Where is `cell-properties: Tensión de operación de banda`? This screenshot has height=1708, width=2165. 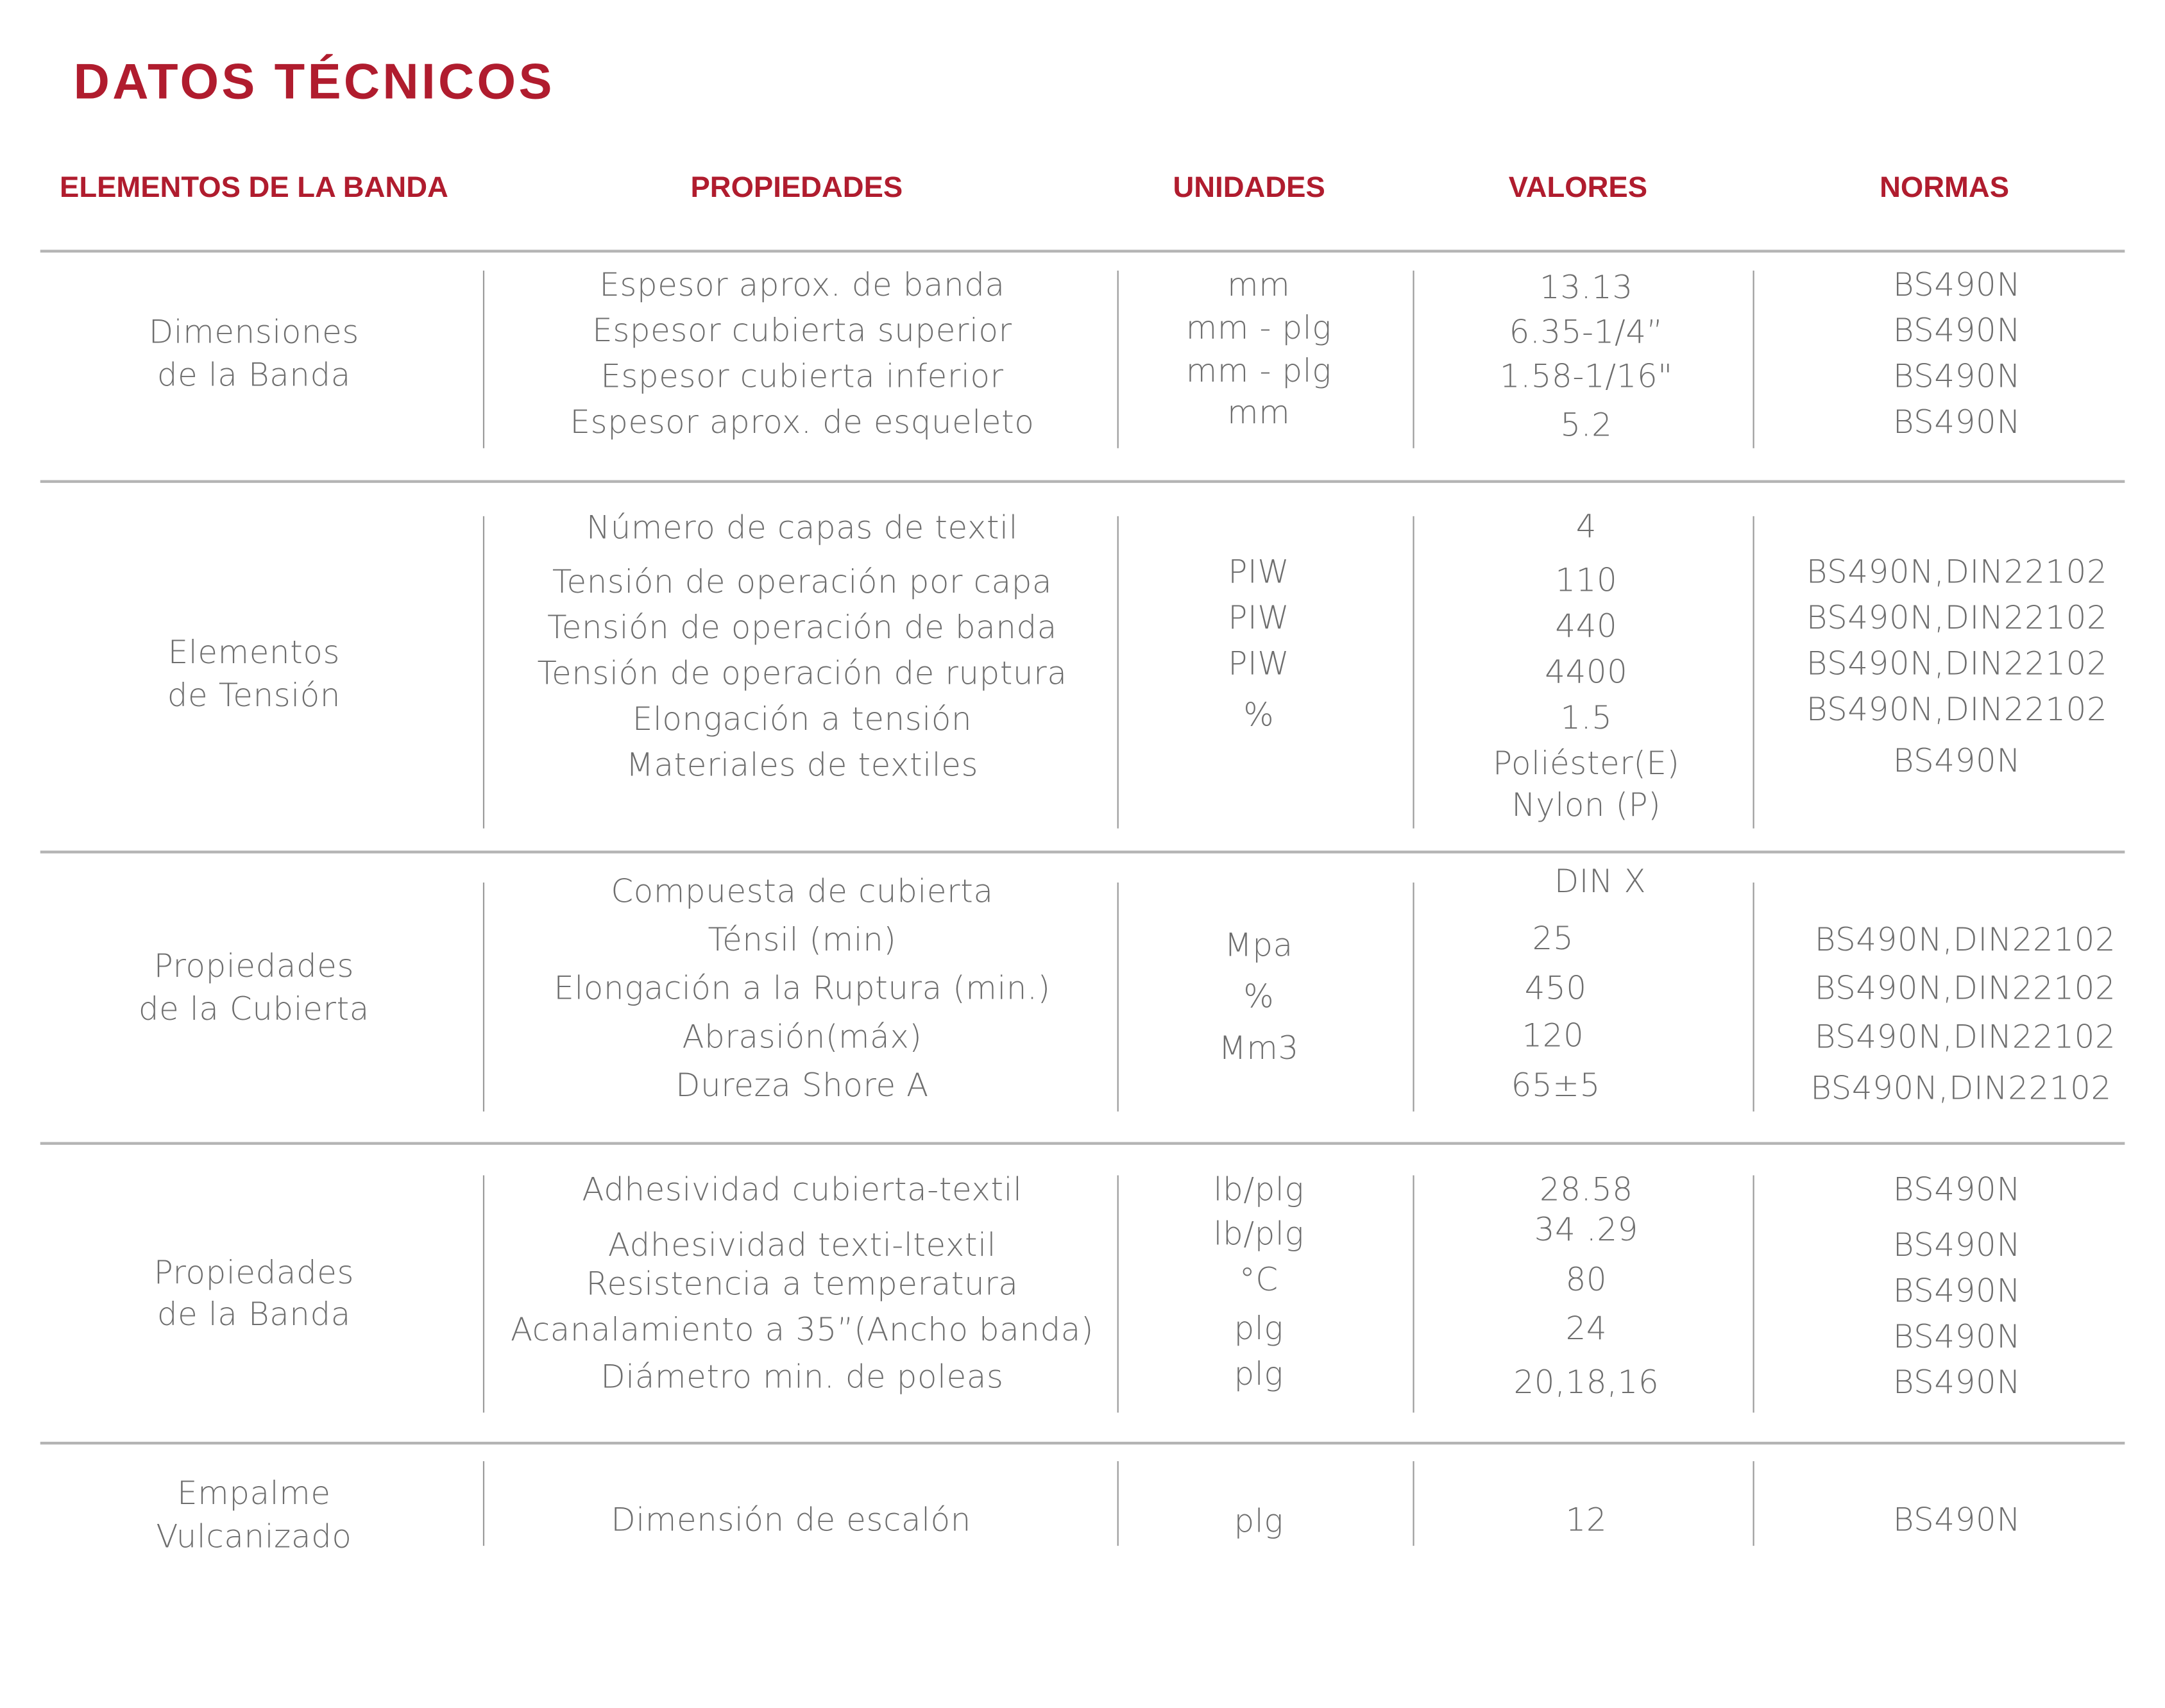 cell-properties: Tensión de operación de banda is located at coordinates (802, 628).